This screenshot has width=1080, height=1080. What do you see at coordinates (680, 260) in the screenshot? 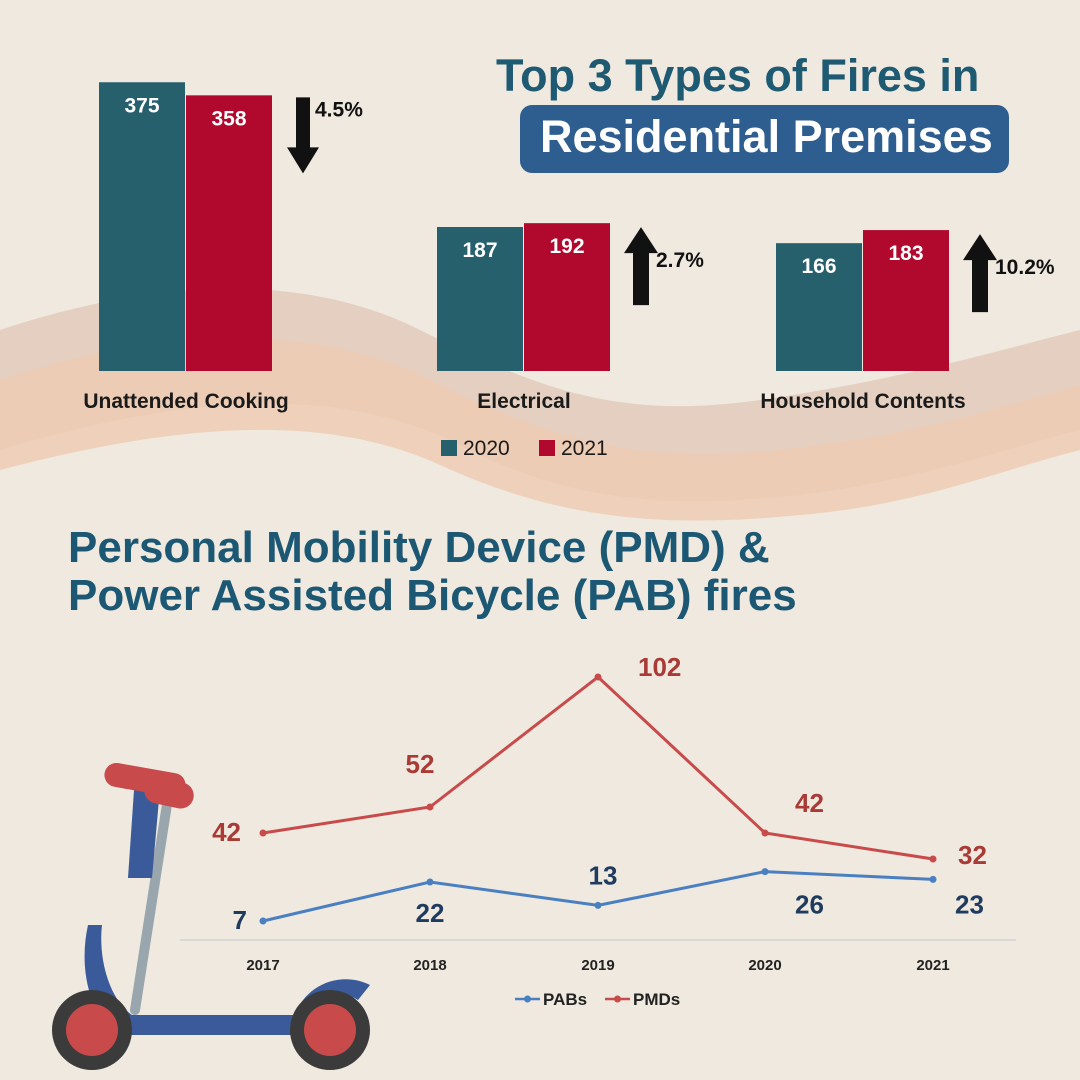
I see `change-label: 2.7%` at bounding box center [680, 260].